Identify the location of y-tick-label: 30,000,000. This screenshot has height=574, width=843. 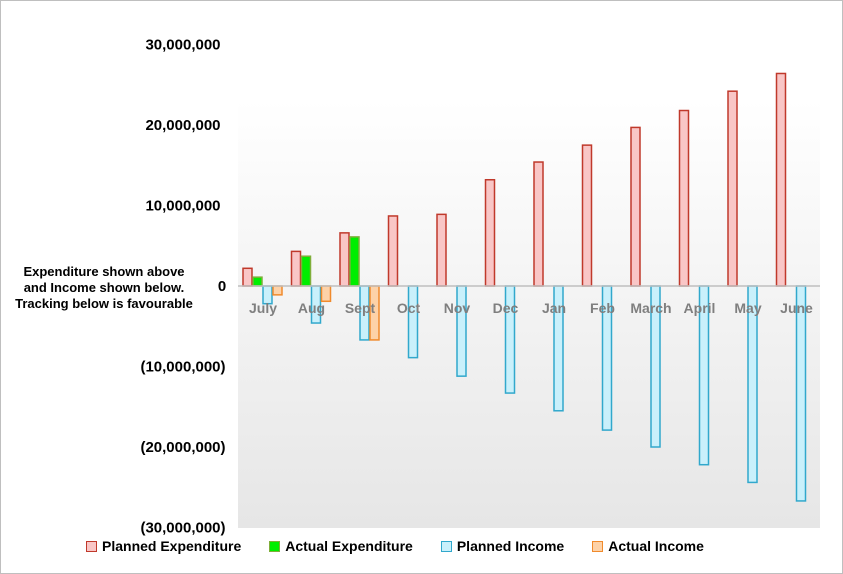
(182, 45).